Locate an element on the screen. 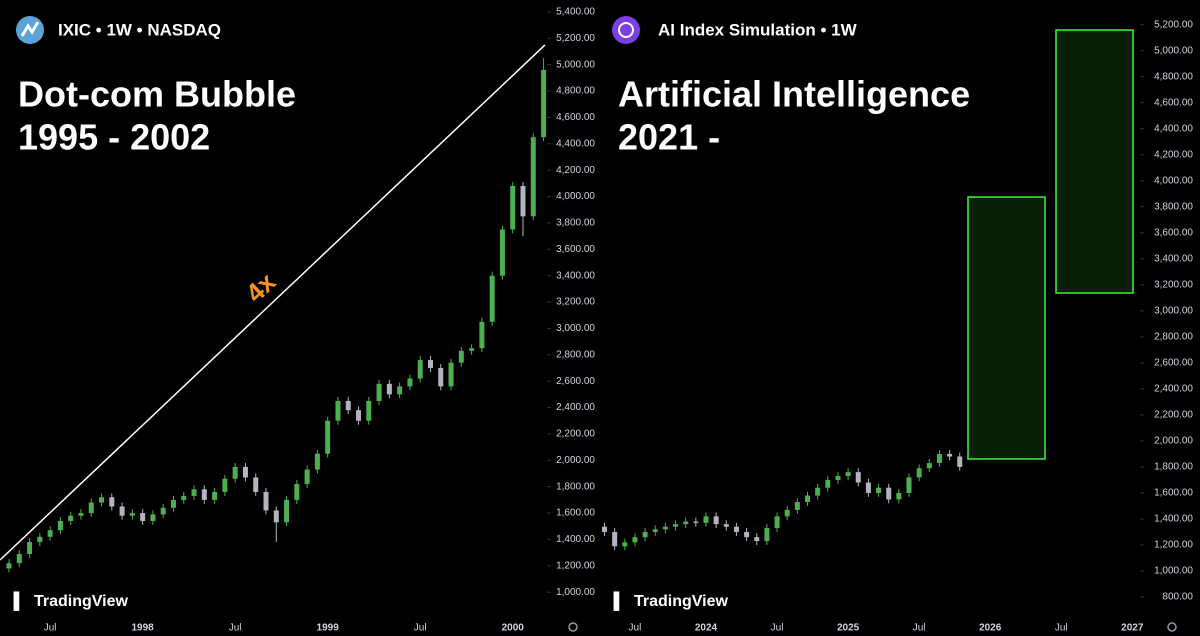  y-tick-label: 4,600.00 is located at coordinates (1173, 102).